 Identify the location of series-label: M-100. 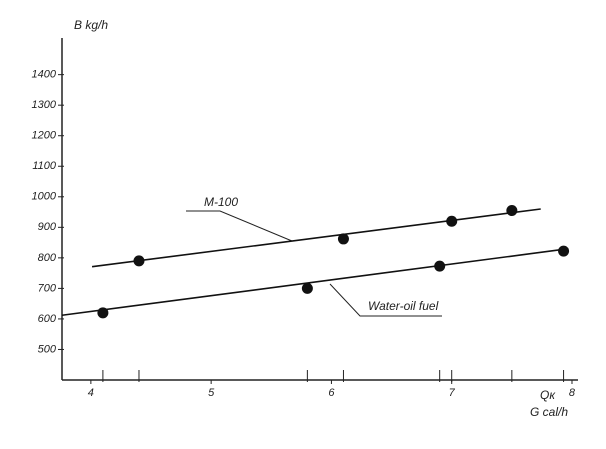
(221, 202).